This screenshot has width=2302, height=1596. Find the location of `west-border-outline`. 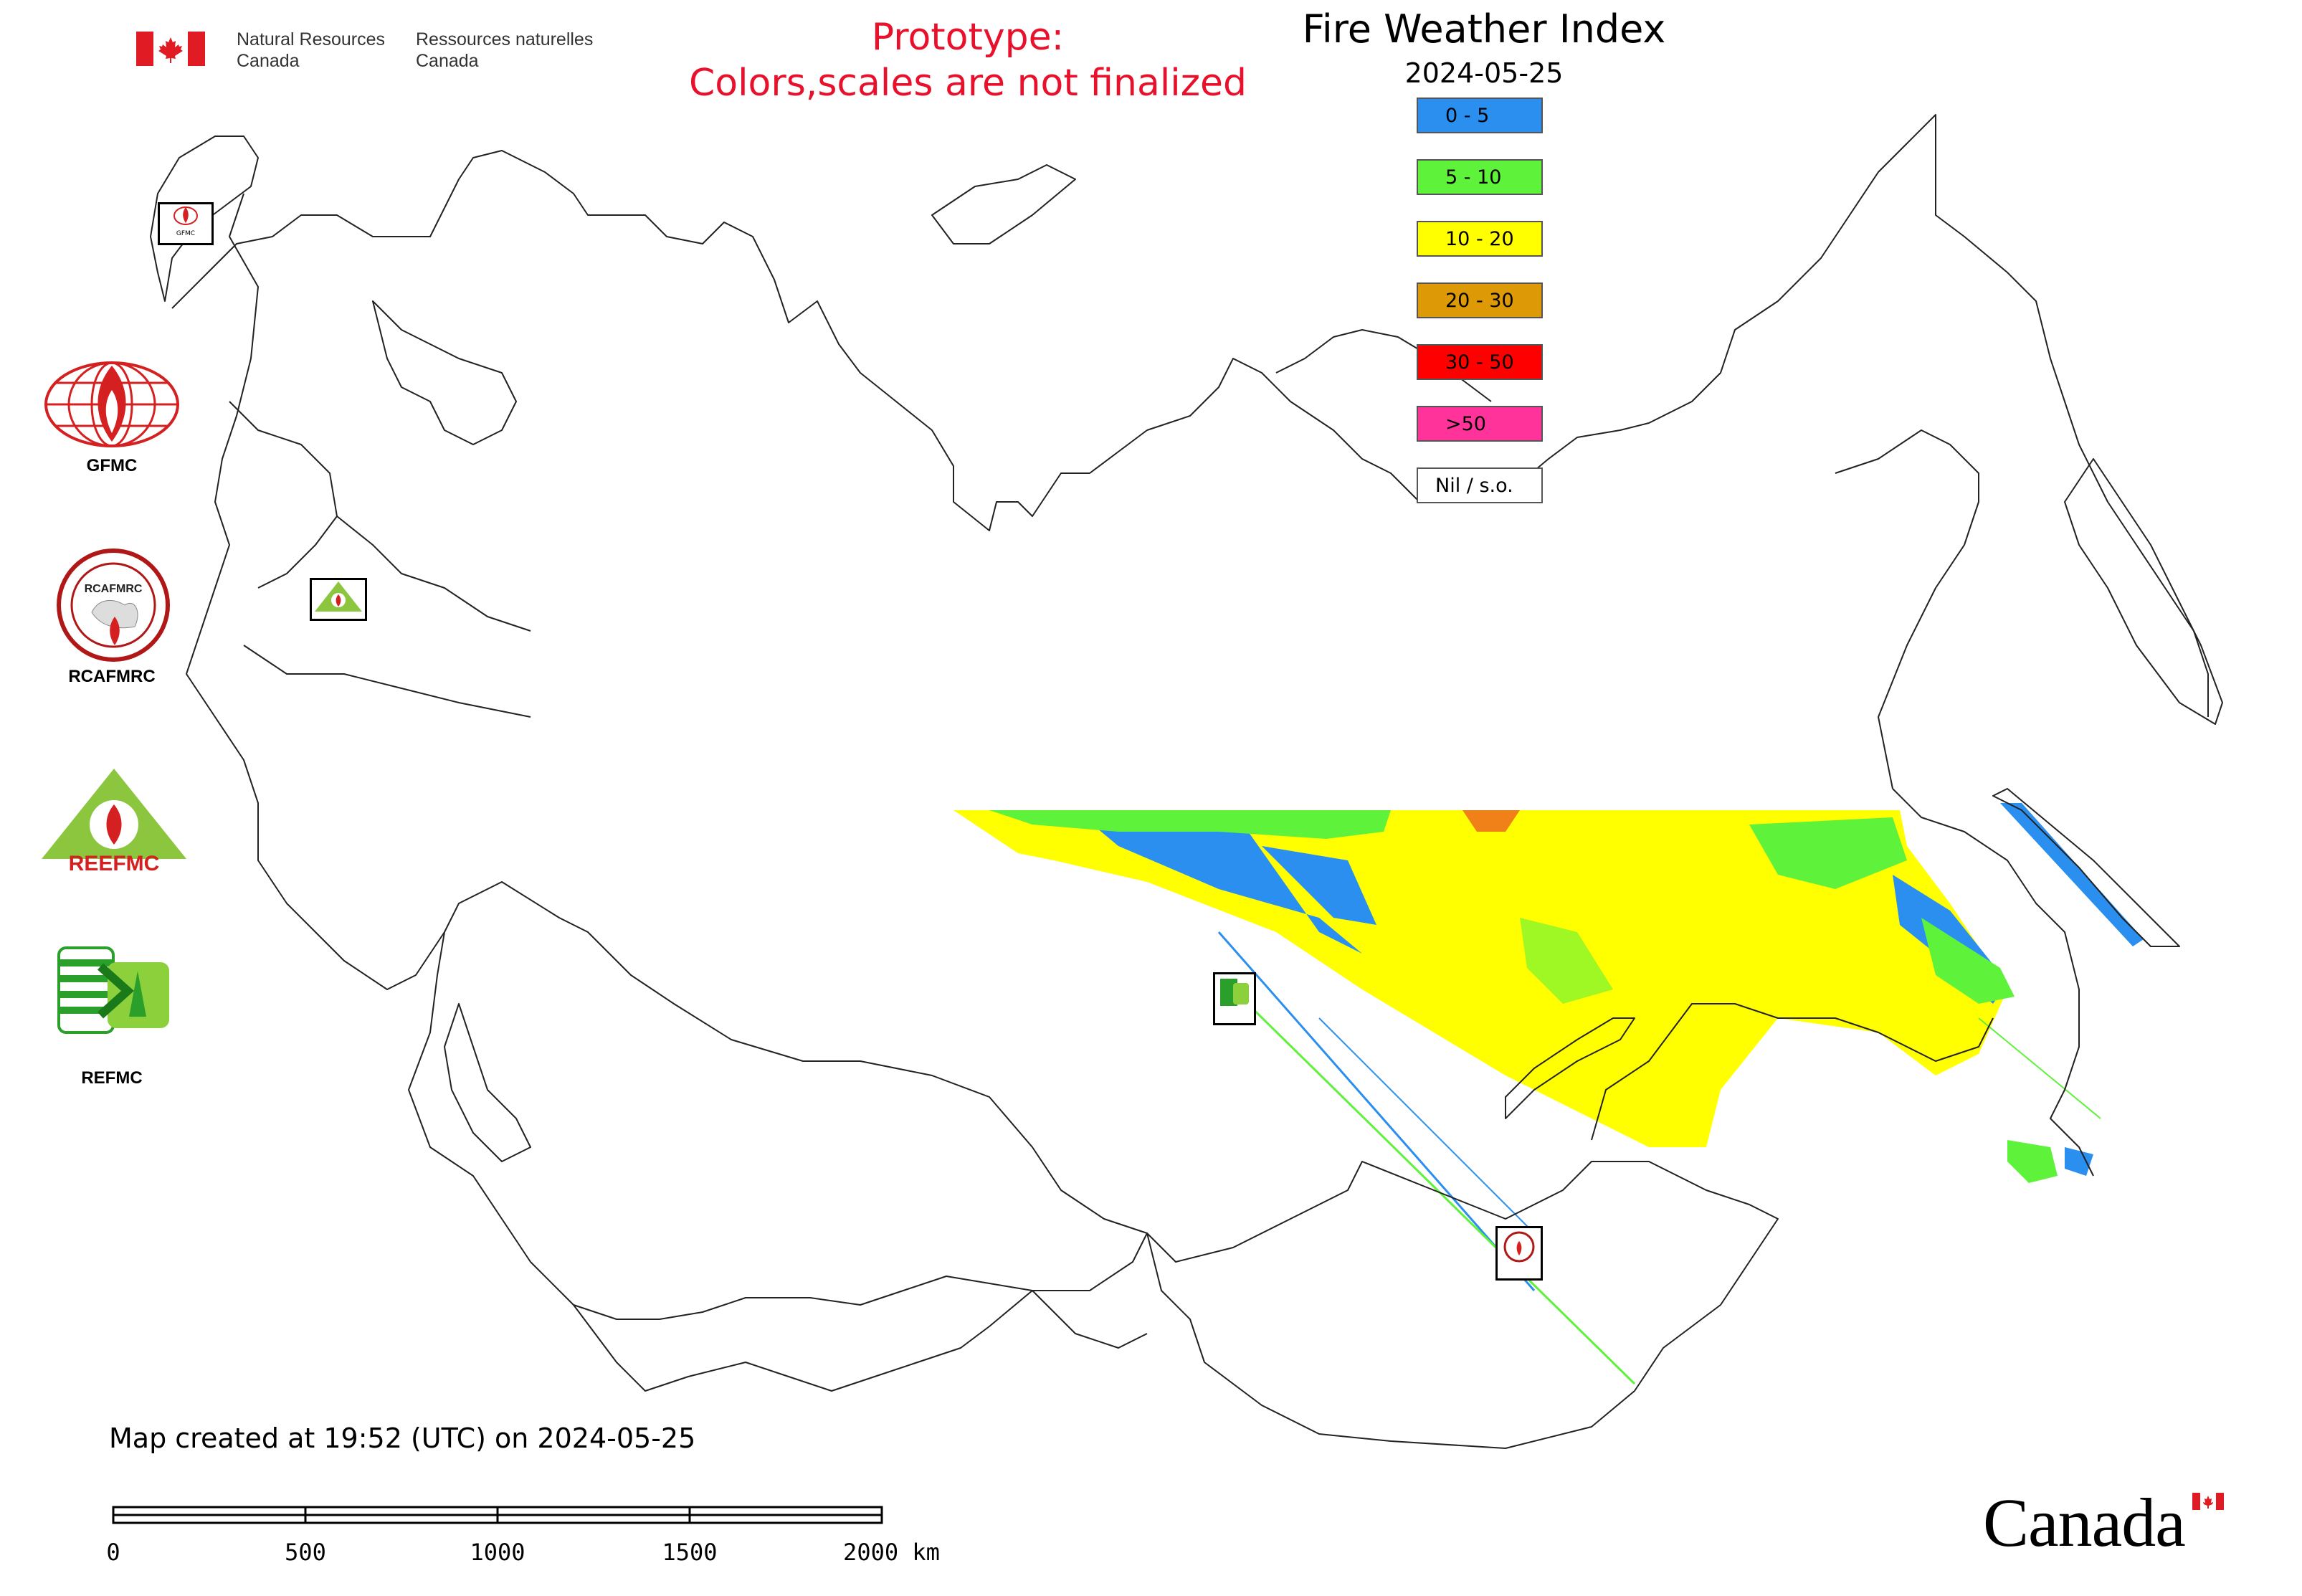

west-border-outline is located at coordinates (315, 591).